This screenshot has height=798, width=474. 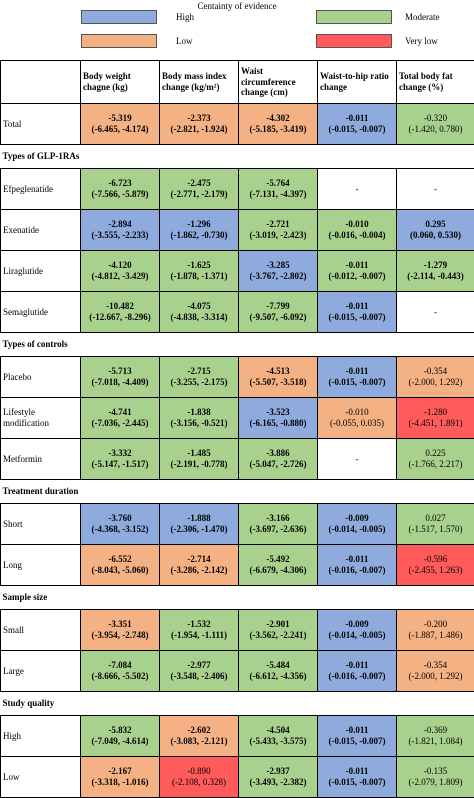 What do you see at coordinates (120, 624) in the screenshot?
I see `point-estimate: -3.351` at bounding box center [120, 624].